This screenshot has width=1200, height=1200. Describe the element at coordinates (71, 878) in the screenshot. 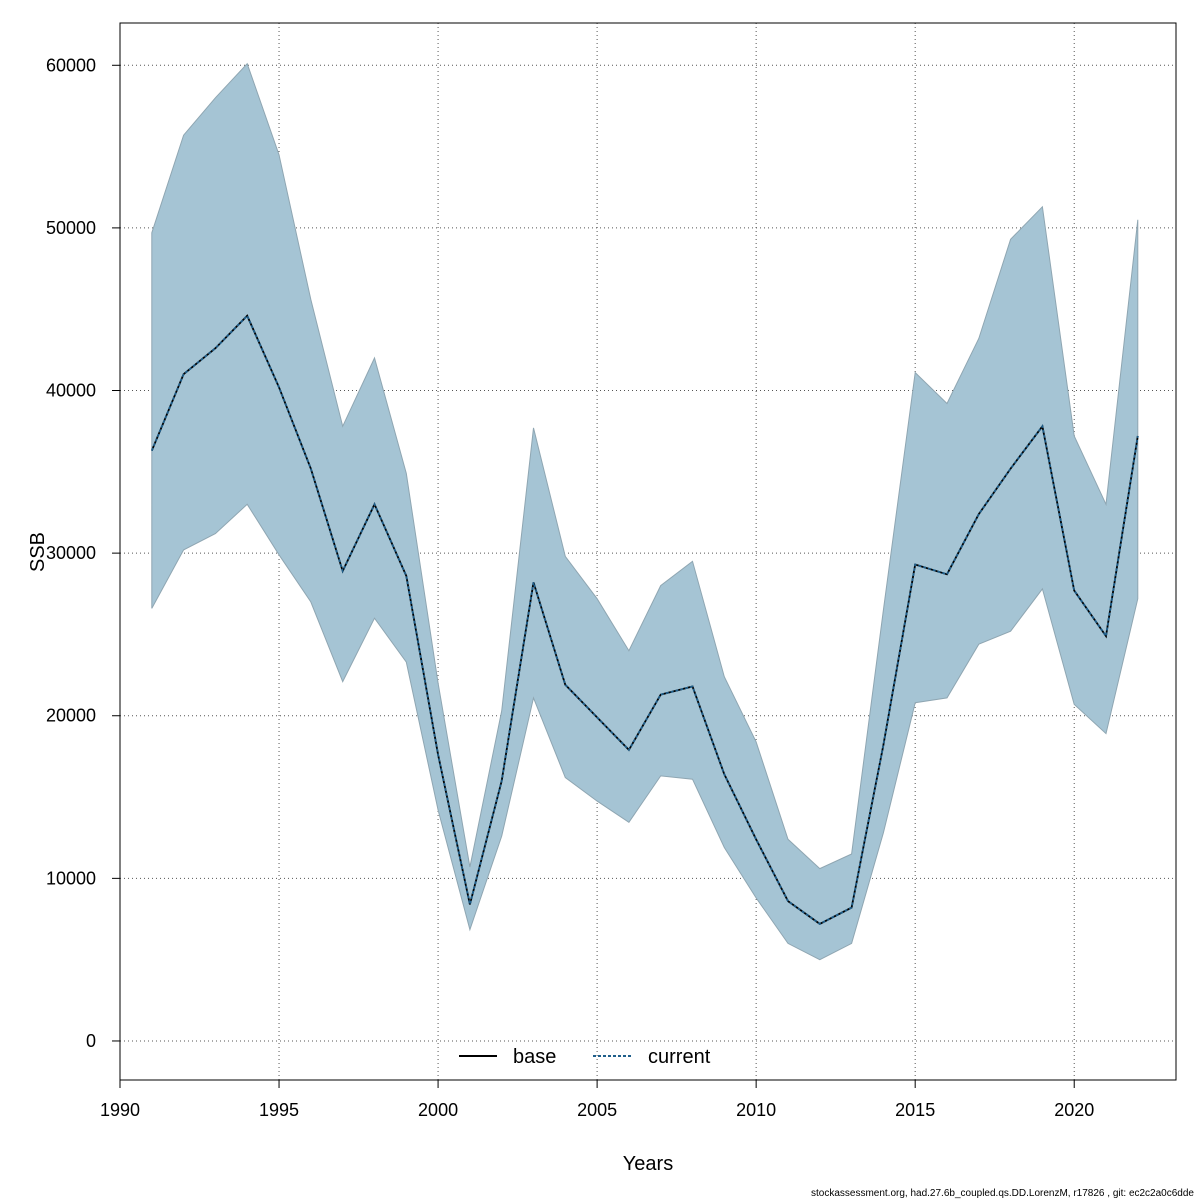

I see `y-tick-label-10000: 10000` at that location.